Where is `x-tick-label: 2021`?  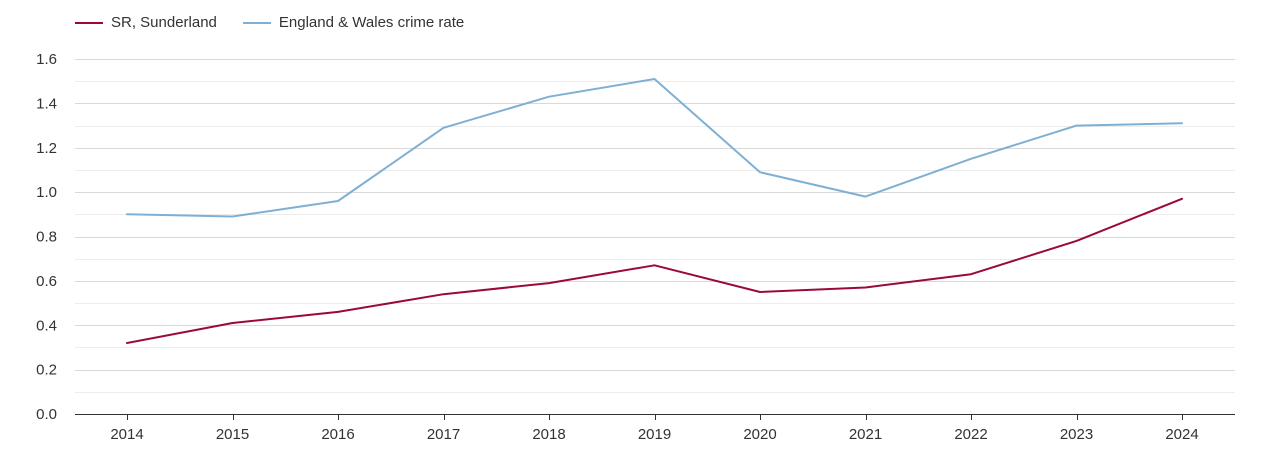
x-tick-label: 2021 is located at coordinates (865, 434).